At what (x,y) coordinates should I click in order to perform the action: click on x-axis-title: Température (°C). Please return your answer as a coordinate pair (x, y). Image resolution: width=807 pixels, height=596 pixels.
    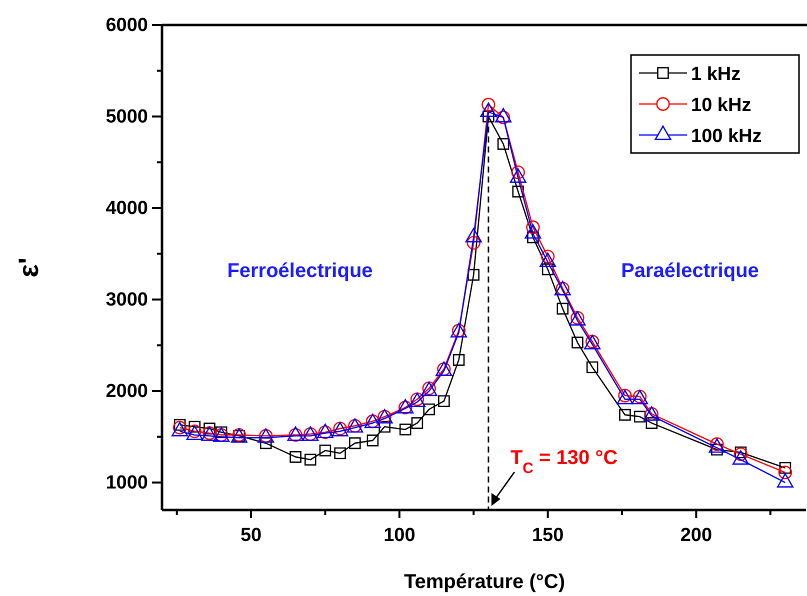
    Looking at the image, I should click on (484, 582).